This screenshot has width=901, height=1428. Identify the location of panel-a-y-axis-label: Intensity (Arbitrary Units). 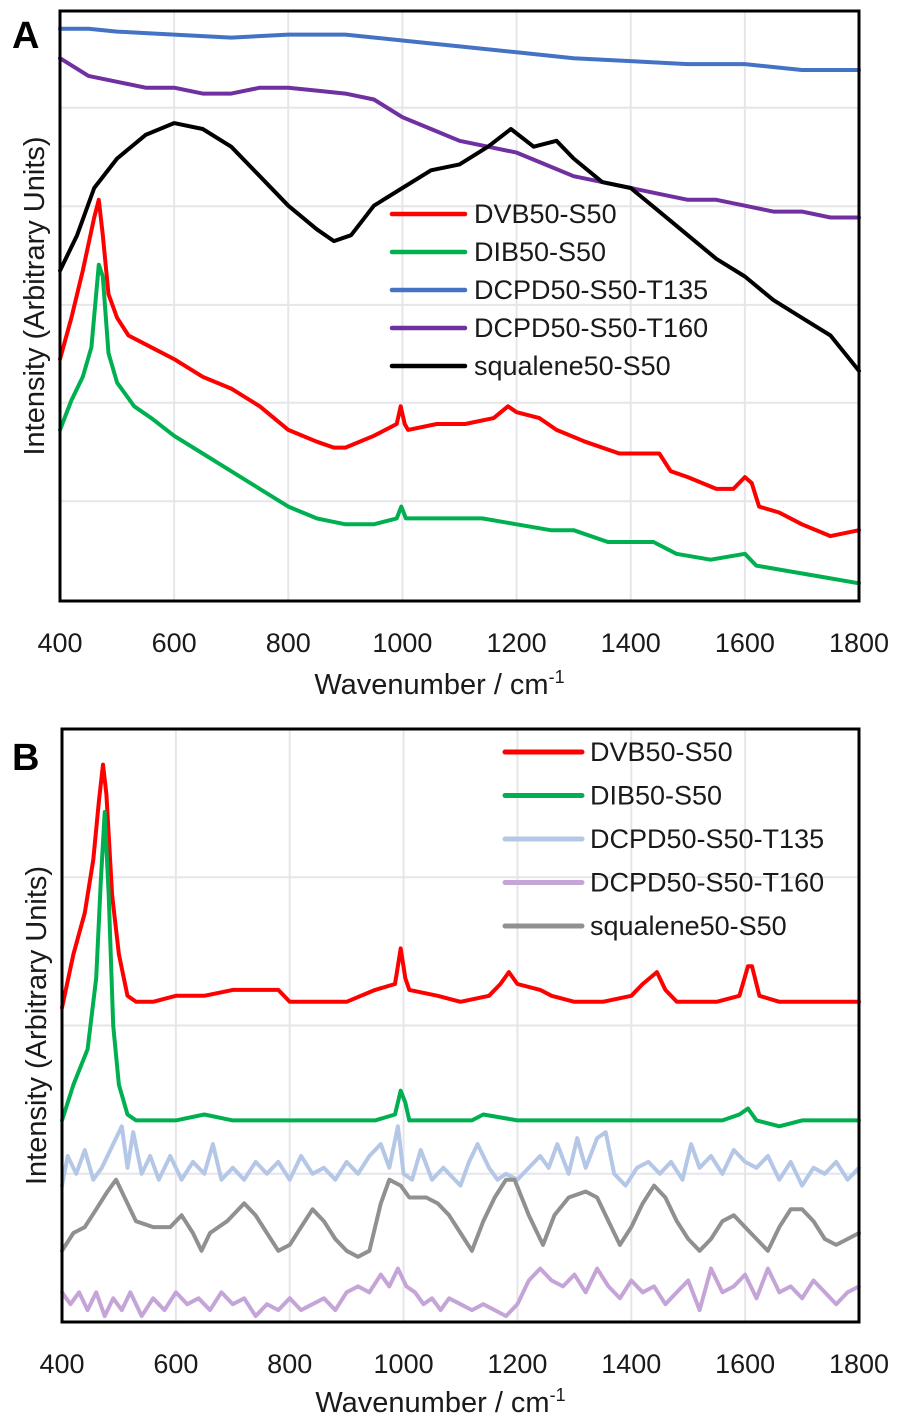
(35, 295).